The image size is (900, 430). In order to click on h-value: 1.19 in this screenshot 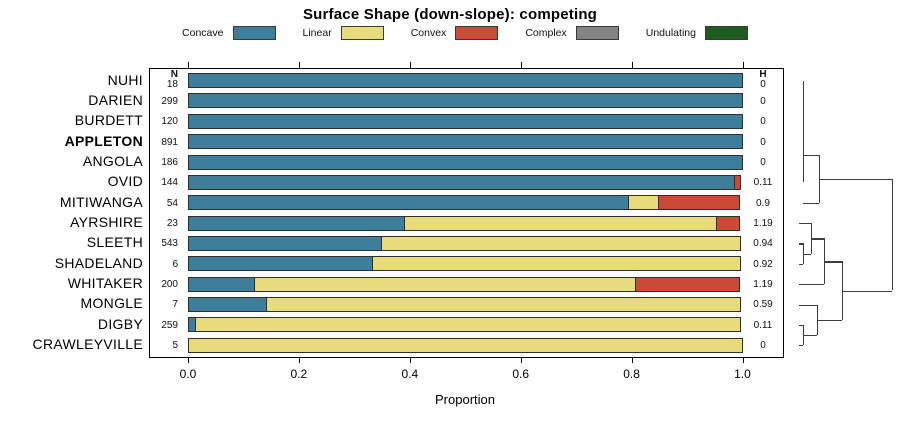, I will do `click(763, 224)`.